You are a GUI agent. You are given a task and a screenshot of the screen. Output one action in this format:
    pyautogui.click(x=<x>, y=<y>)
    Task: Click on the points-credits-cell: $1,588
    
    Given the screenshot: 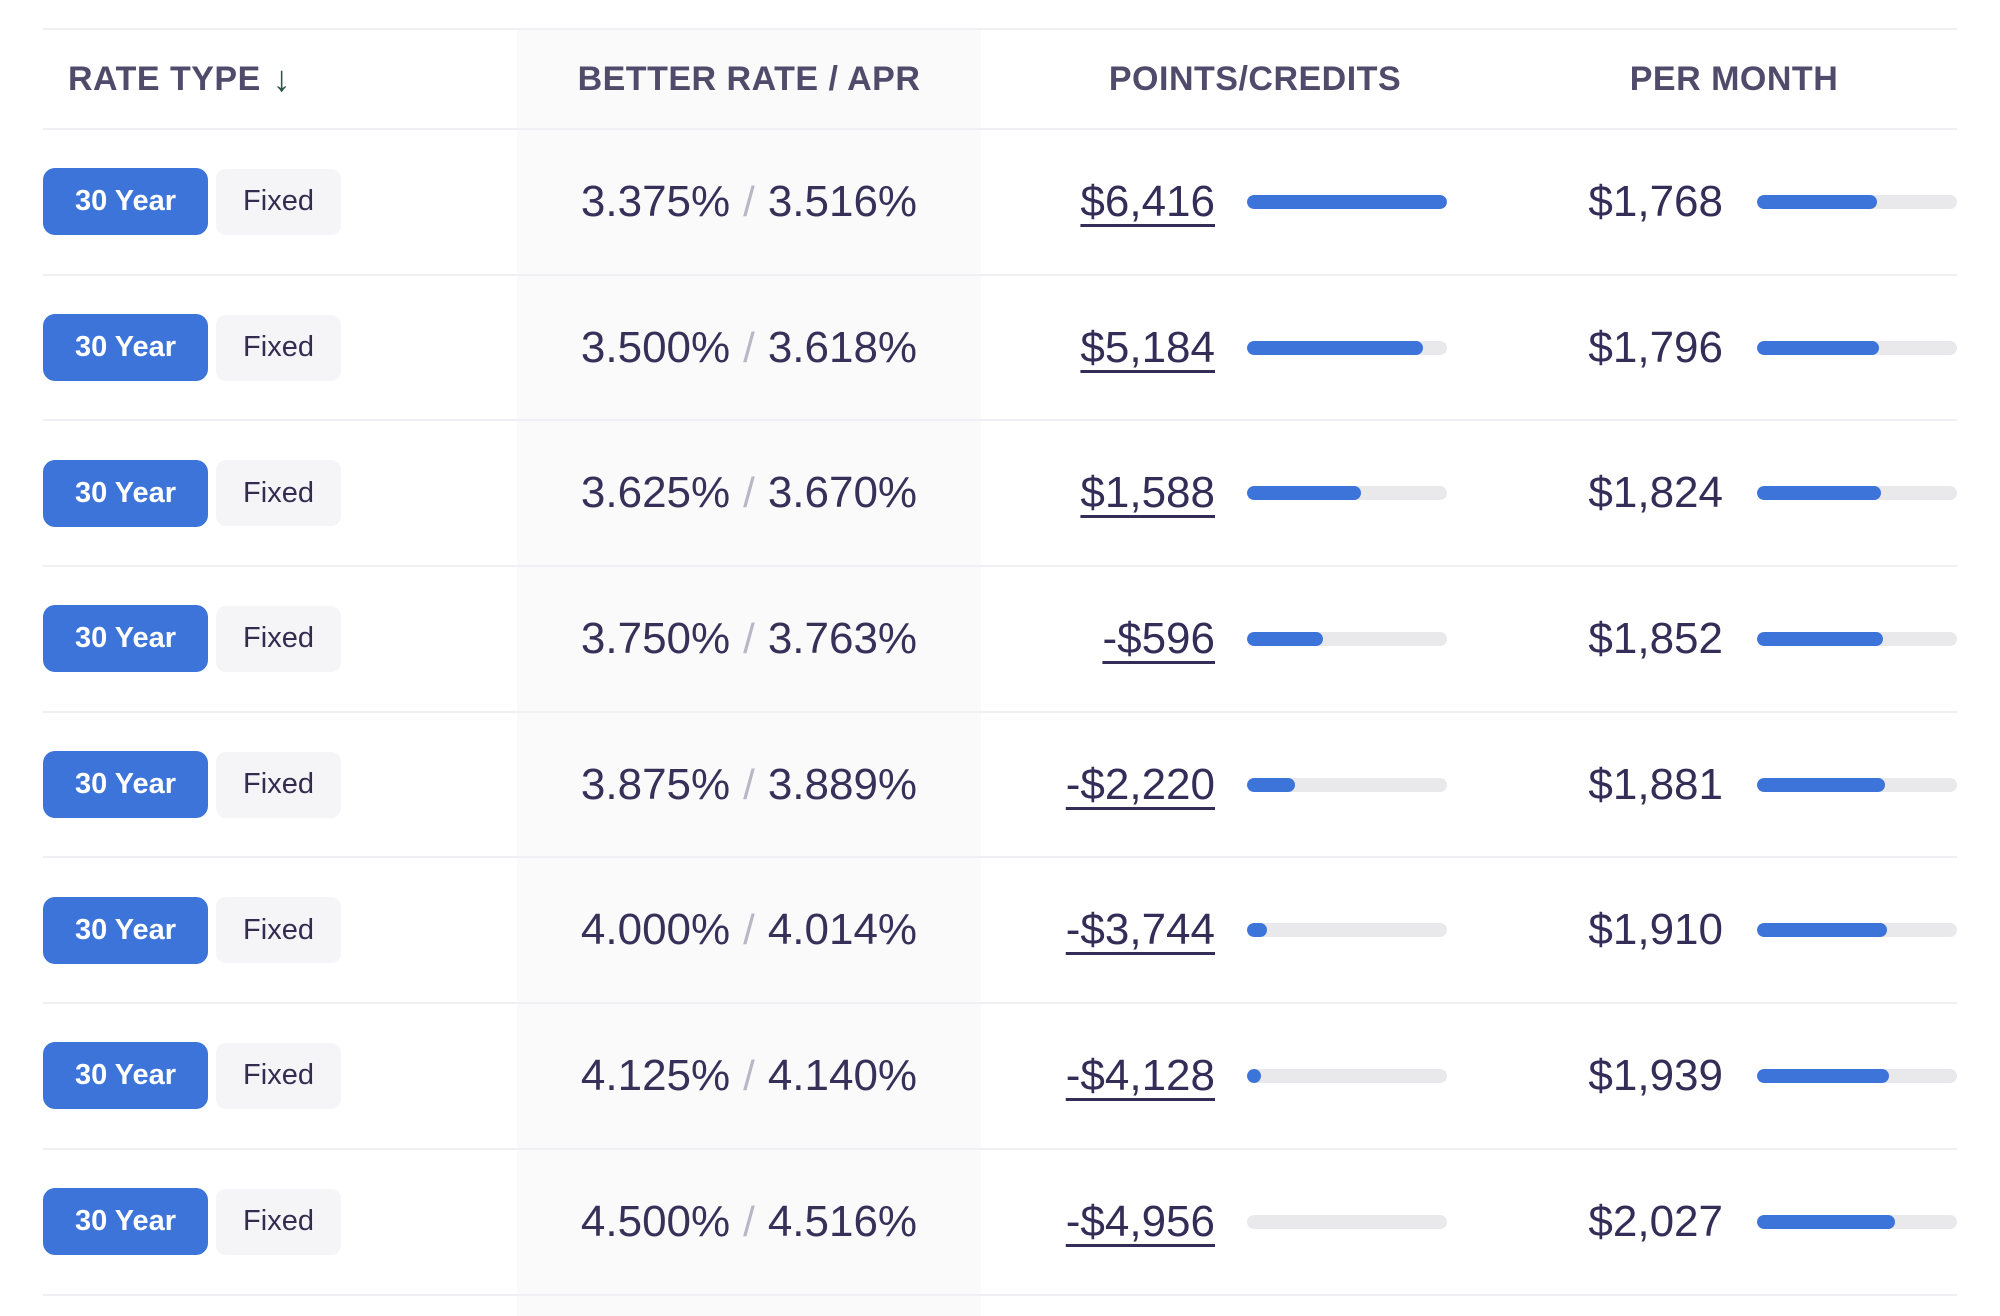 What is the action you would take?
    pyautogui.click(x=1214, y=493)
    